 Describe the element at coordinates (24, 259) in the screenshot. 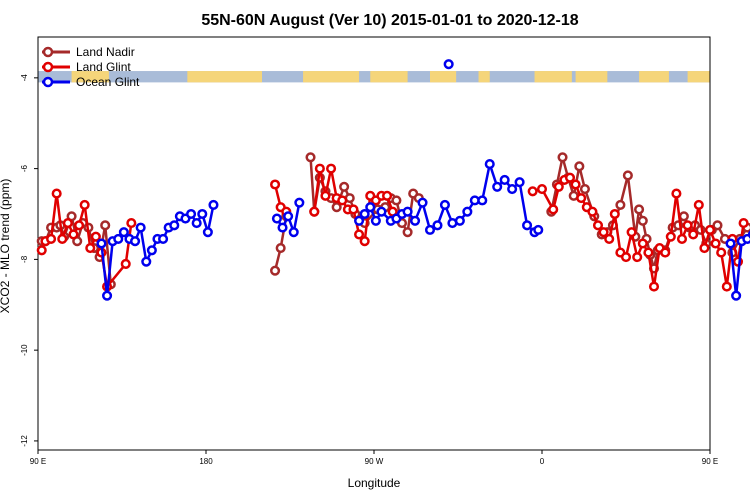

I see `y-tick-label: -8` at that location.